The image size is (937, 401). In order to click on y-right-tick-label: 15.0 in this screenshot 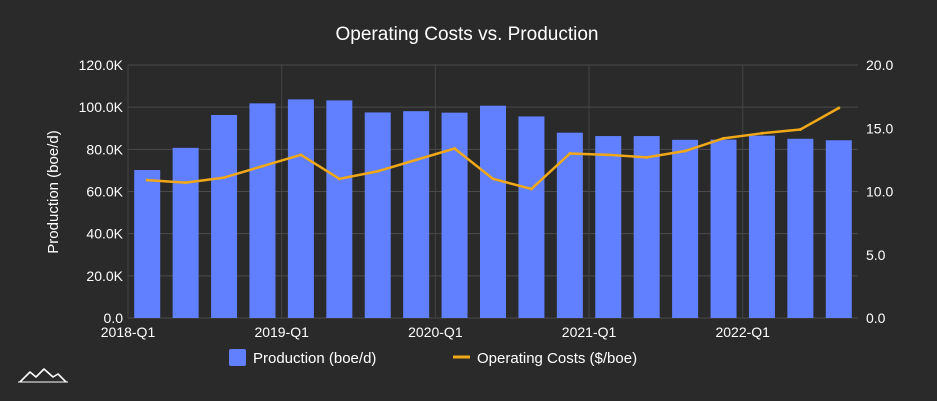, I will do `click(879, 128)`.